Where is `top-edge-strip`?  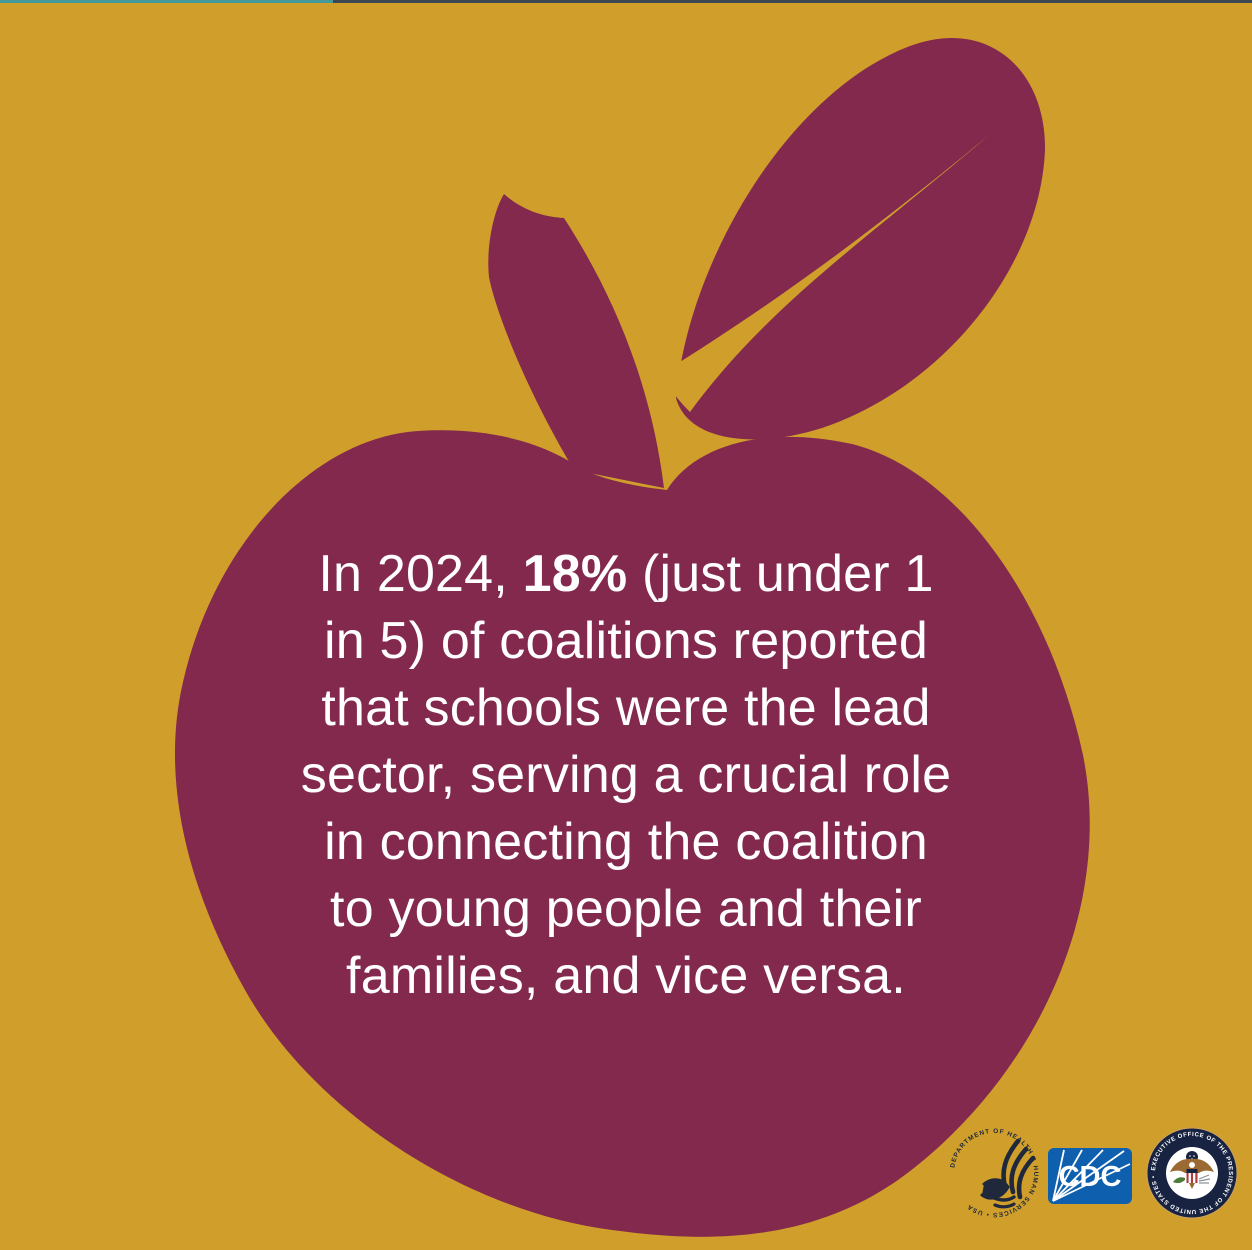
top-edge-strip is located at coordinates (626, 1).